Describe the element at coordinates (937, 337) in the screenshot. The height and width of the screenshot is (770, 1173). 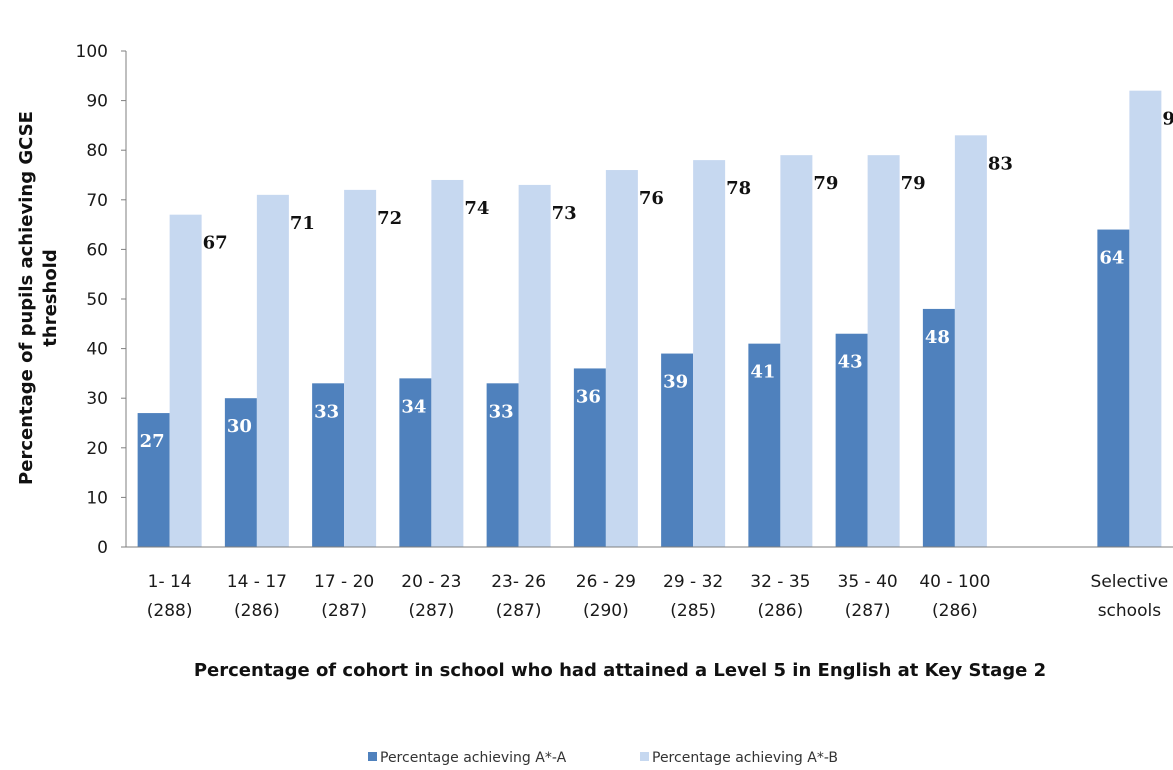
I see `data-label-a-star-a: 48` at that location.